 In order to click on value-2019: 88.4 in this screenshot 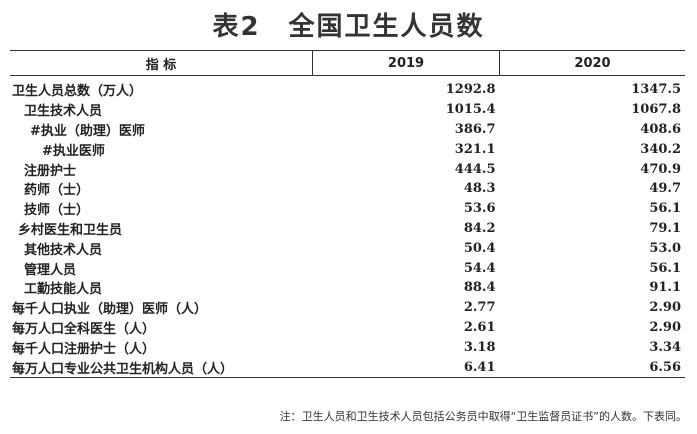, I will do `click(479, 288)`.